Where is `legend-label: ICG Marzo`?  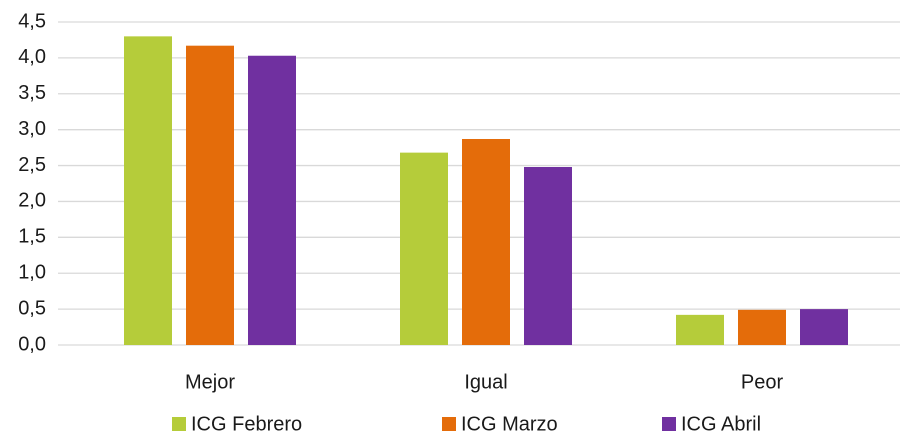 legend-label: ICG Marzo is located at coordinates (509, 423).